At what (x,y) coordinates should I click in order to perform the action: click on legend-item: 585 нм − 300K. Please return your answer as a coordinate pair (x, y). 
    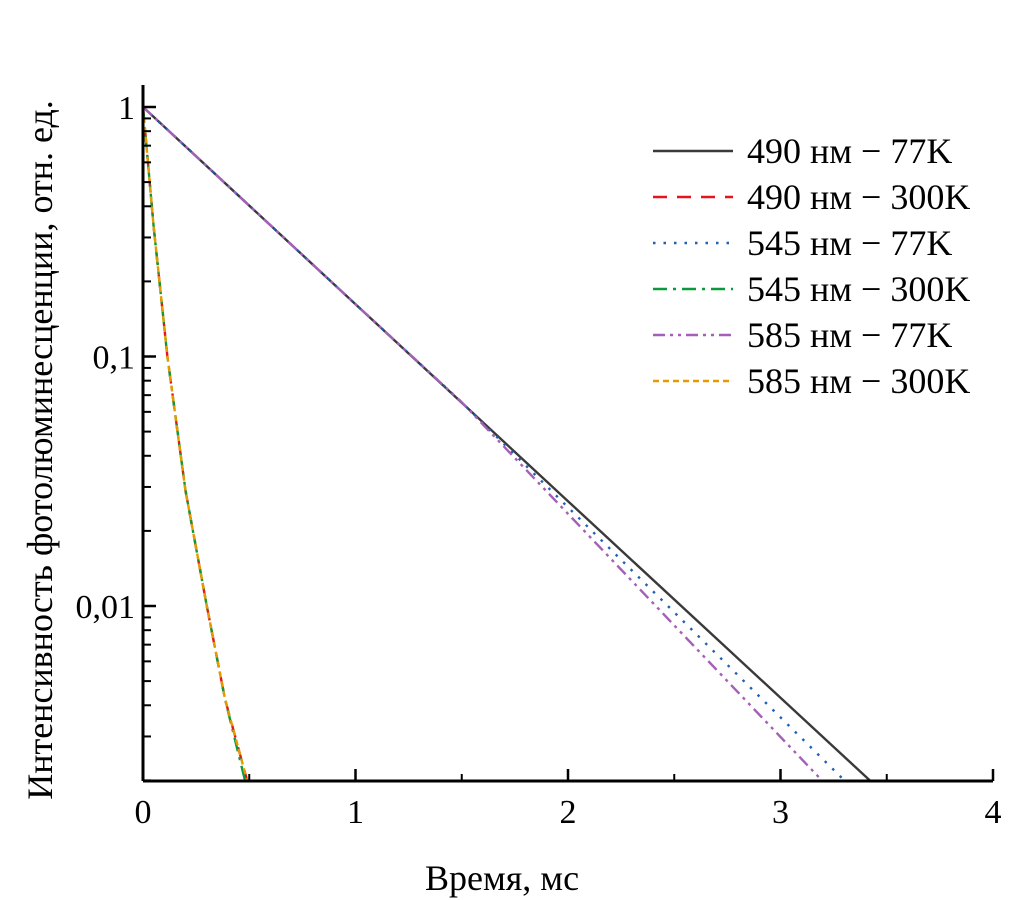
    Looking at the image, I should click on (811, 381).